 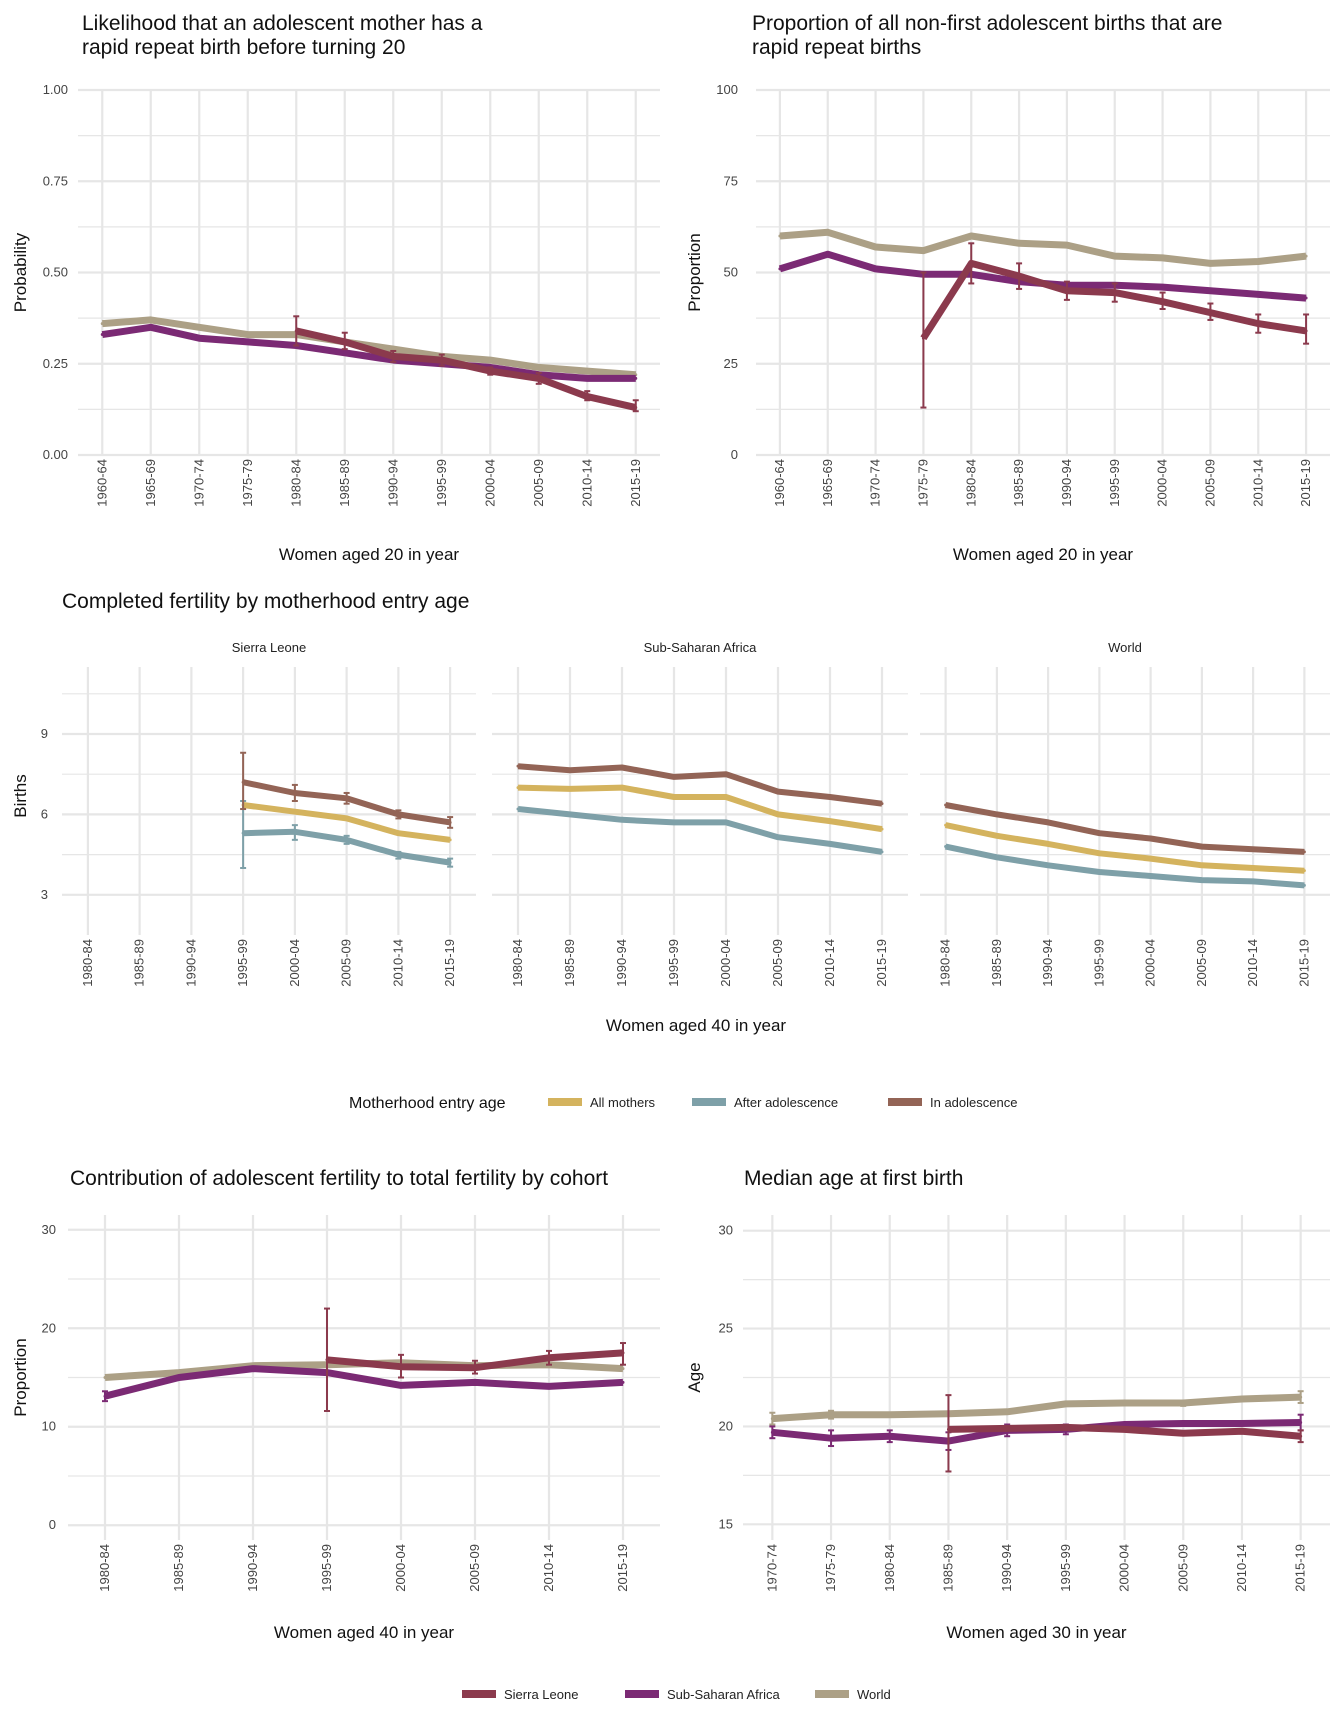 I want to click on completed-facet-x-tick-label: 2015-19, so click(x=449, y=963).